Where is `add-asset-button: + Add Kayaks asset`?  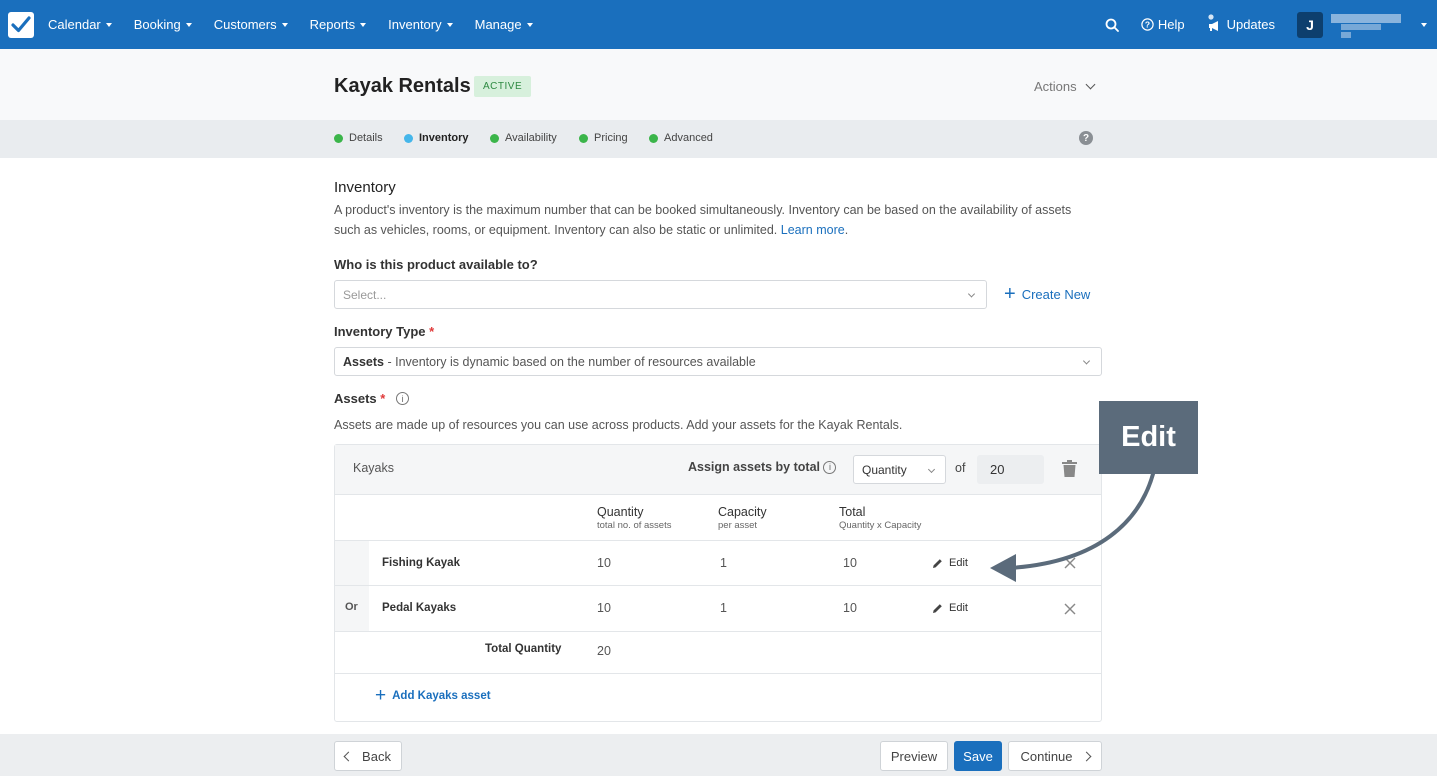 add-asset-button: + Add Kayaks asset is located at coordinates (433, 695).